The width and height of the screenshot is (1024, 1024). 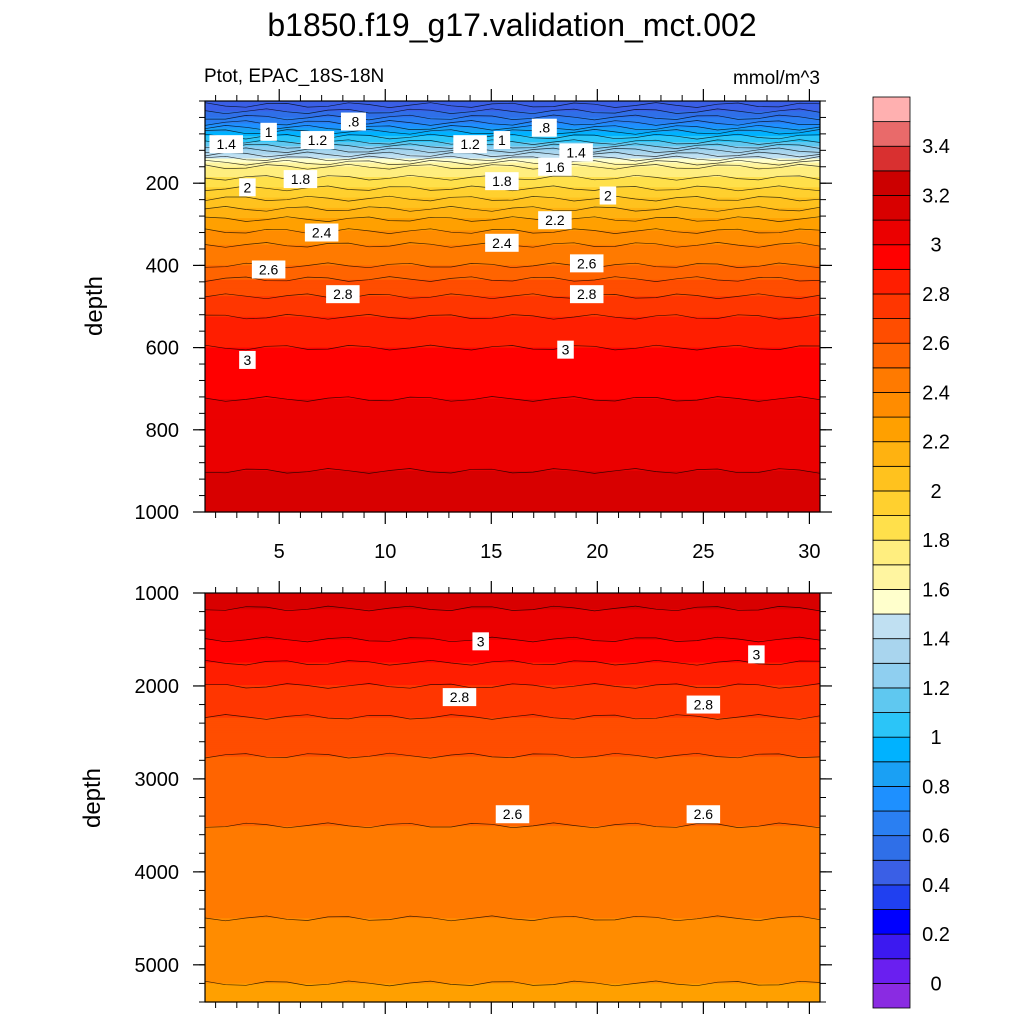 I want to click on svg-text: 2, so click(x=608, y=196).